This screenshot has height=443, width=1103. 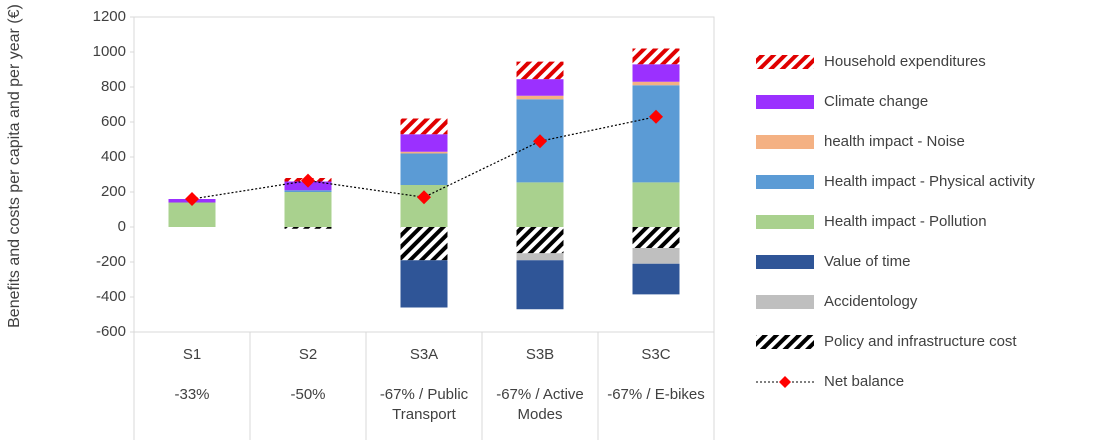 I want to click on legend-label: health impact - Noise, so click(x=894, y=141).